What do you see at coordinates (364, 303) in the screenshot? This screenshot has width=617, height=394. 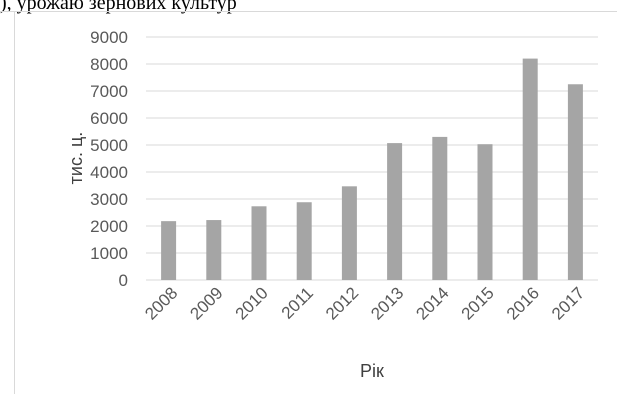 I see `x-tick-labels: 2008 2009 2010 2011 2012 2013 2014 2015 2016 2017` at bounding box center [364, 303].